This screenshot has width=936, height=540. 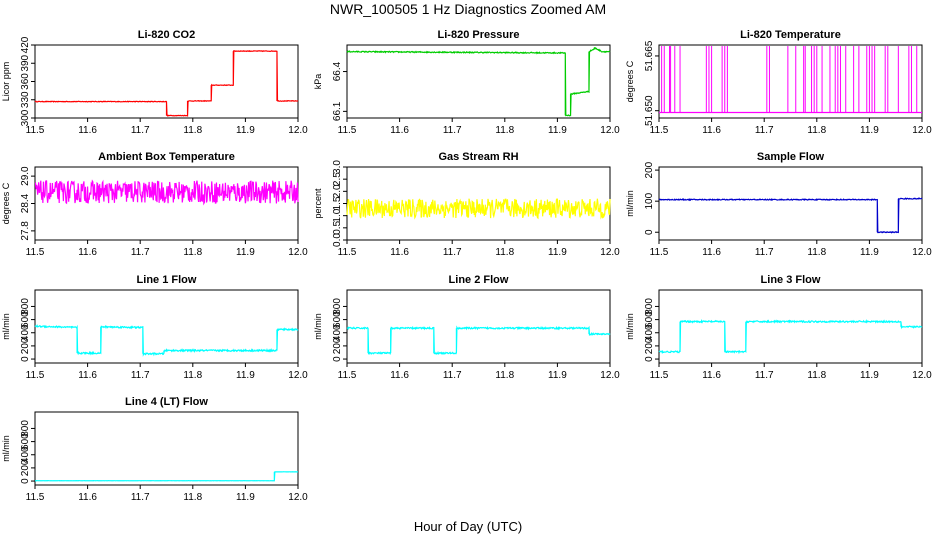 What do you see at coordinates (649, 55) in the screenshot?
I see `y-tick-label: 51.665` at bounding box center [649, 55].